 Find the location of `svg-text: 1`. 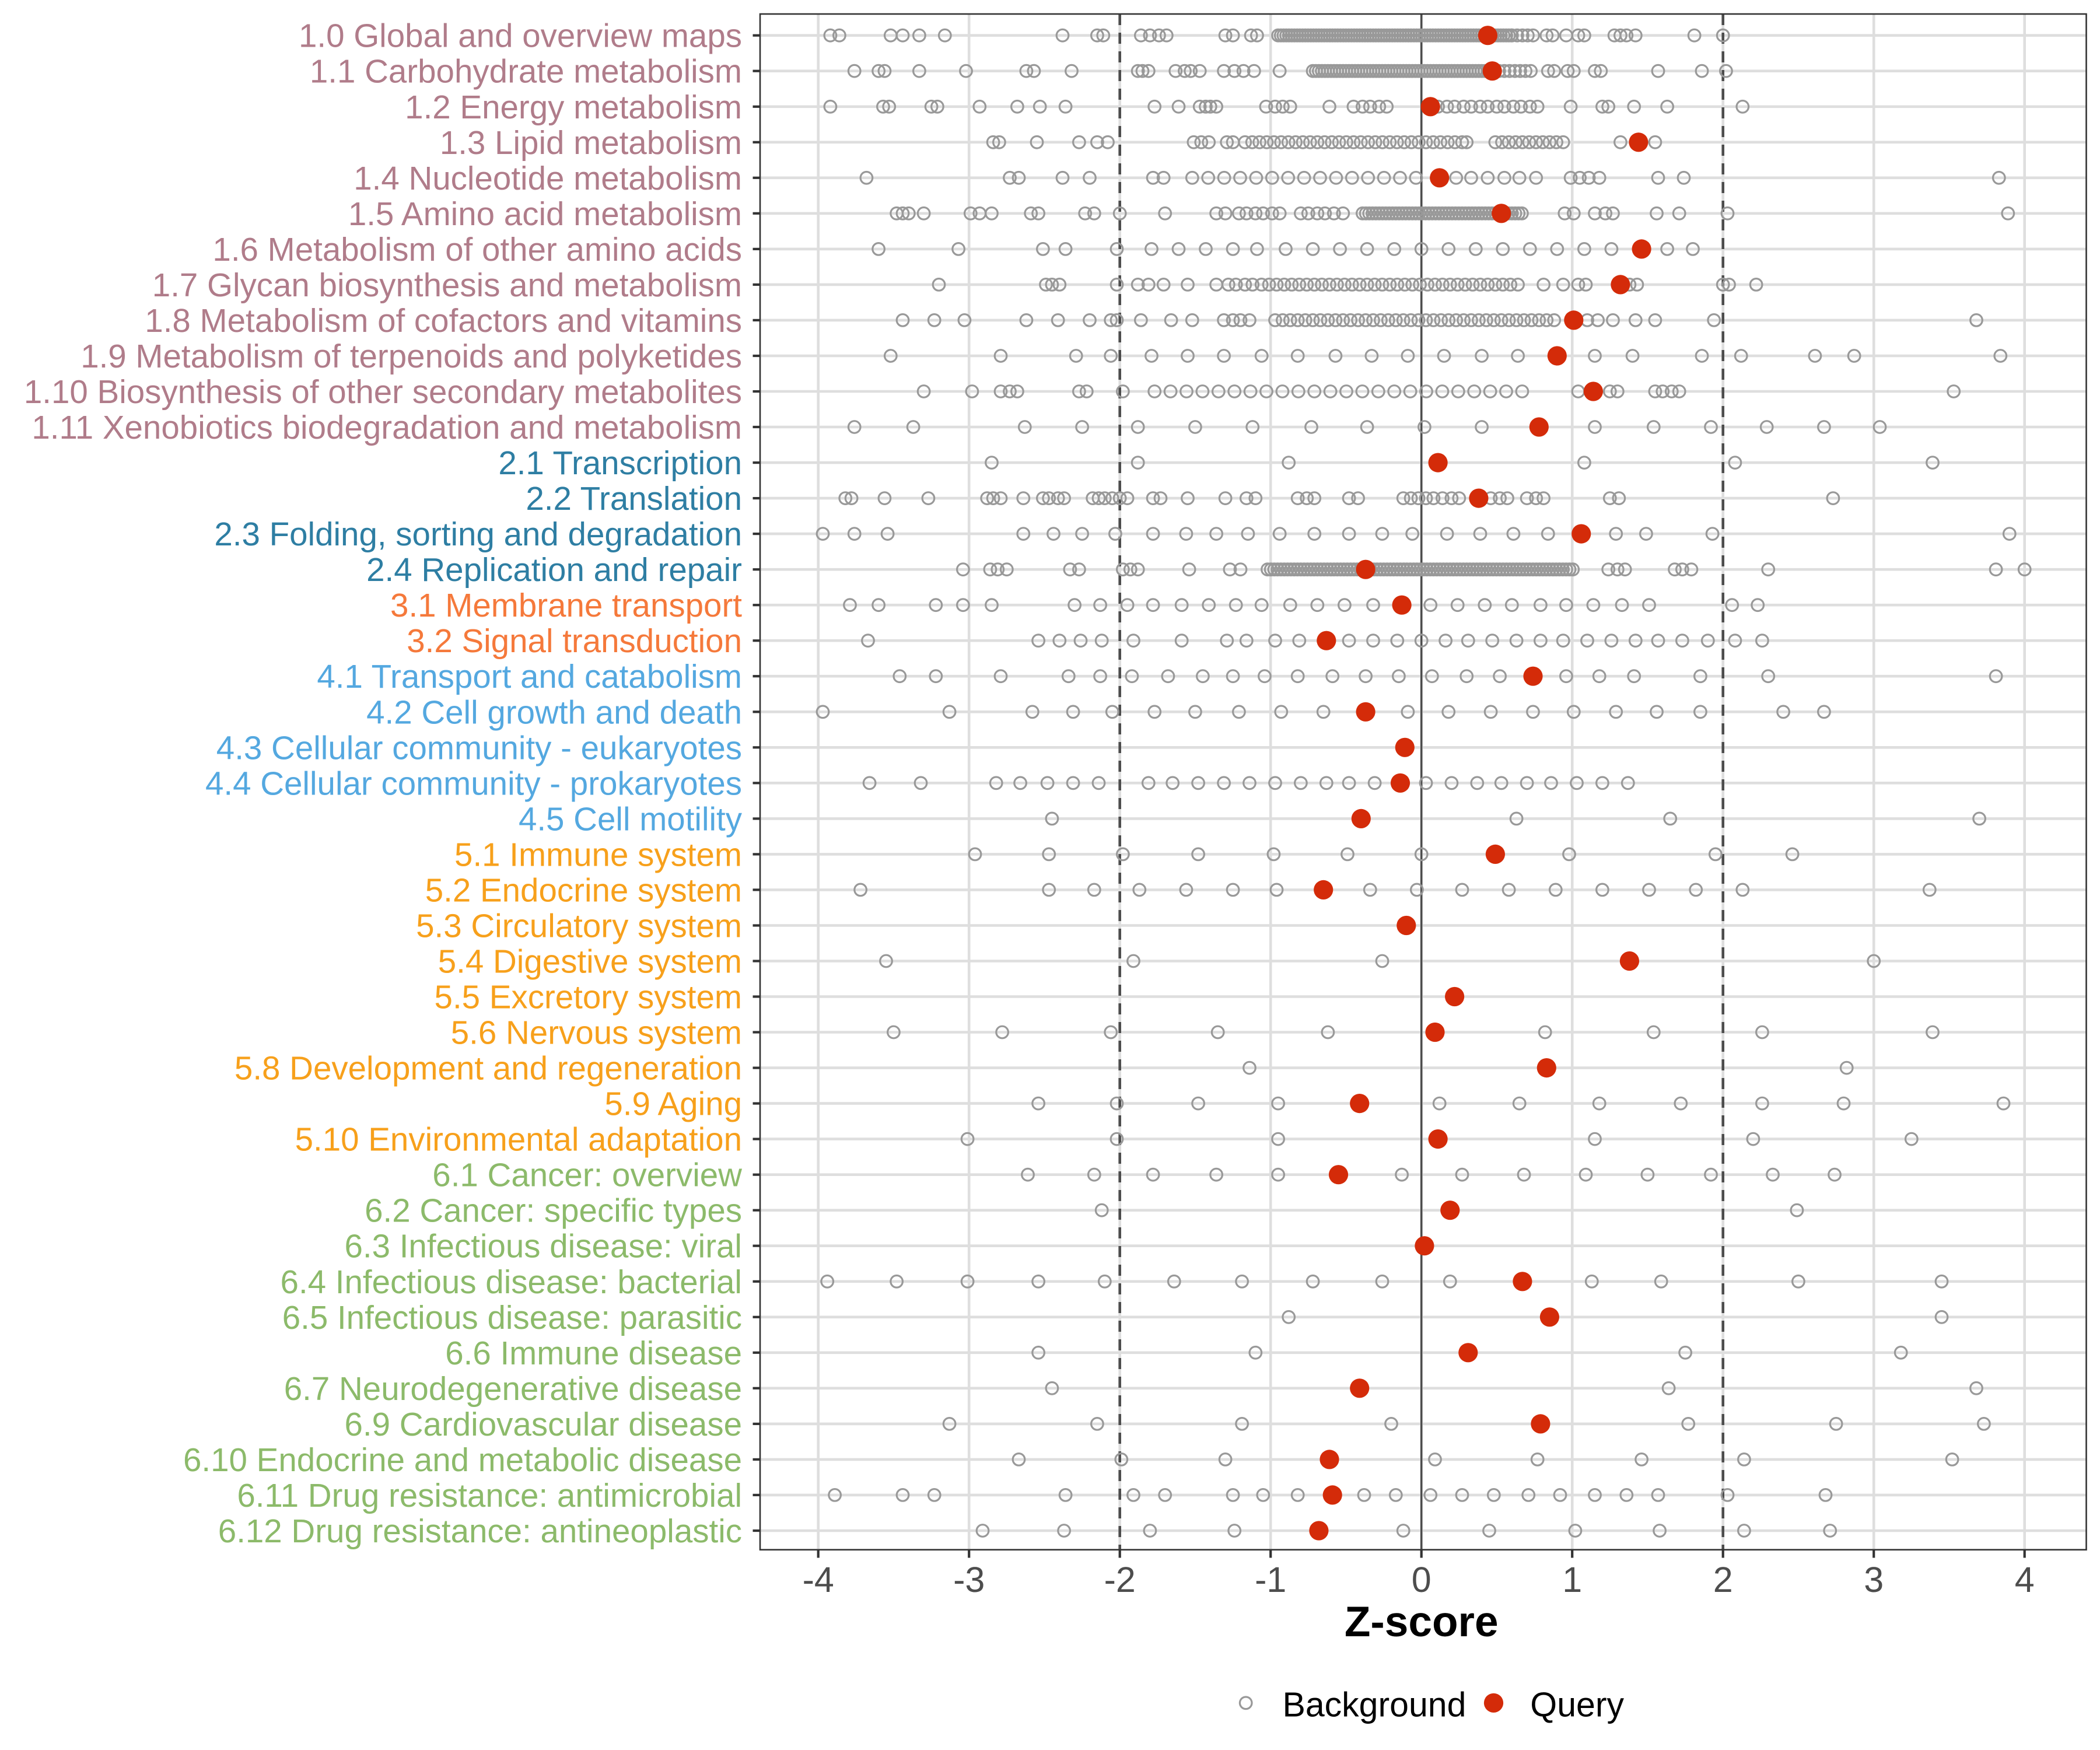

svg-text: 1 is located at coordinates (1572, 1580).